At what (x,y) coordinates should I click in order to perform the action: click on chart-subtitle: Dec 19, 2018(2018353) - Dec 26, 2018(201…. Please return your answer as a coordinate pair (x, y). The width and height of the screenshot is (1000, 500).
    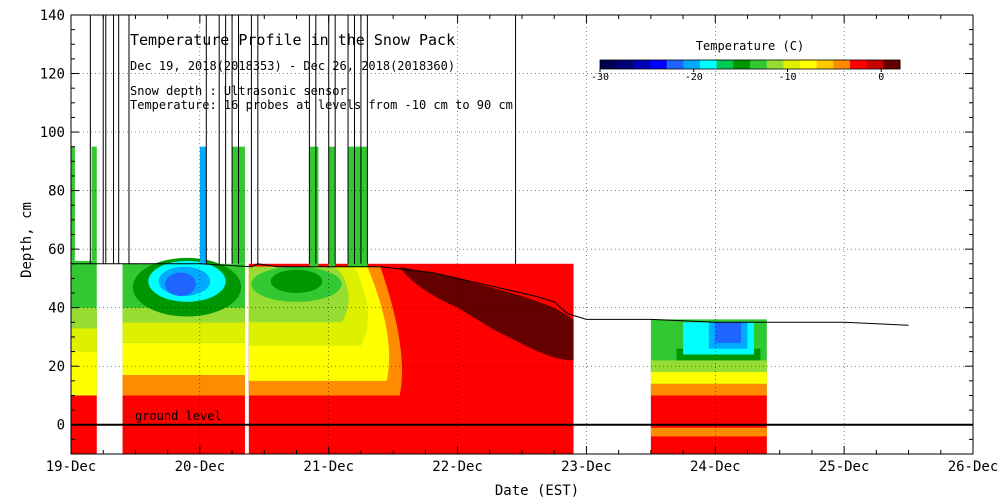
    Looking at the image, I should click on (292, 66).